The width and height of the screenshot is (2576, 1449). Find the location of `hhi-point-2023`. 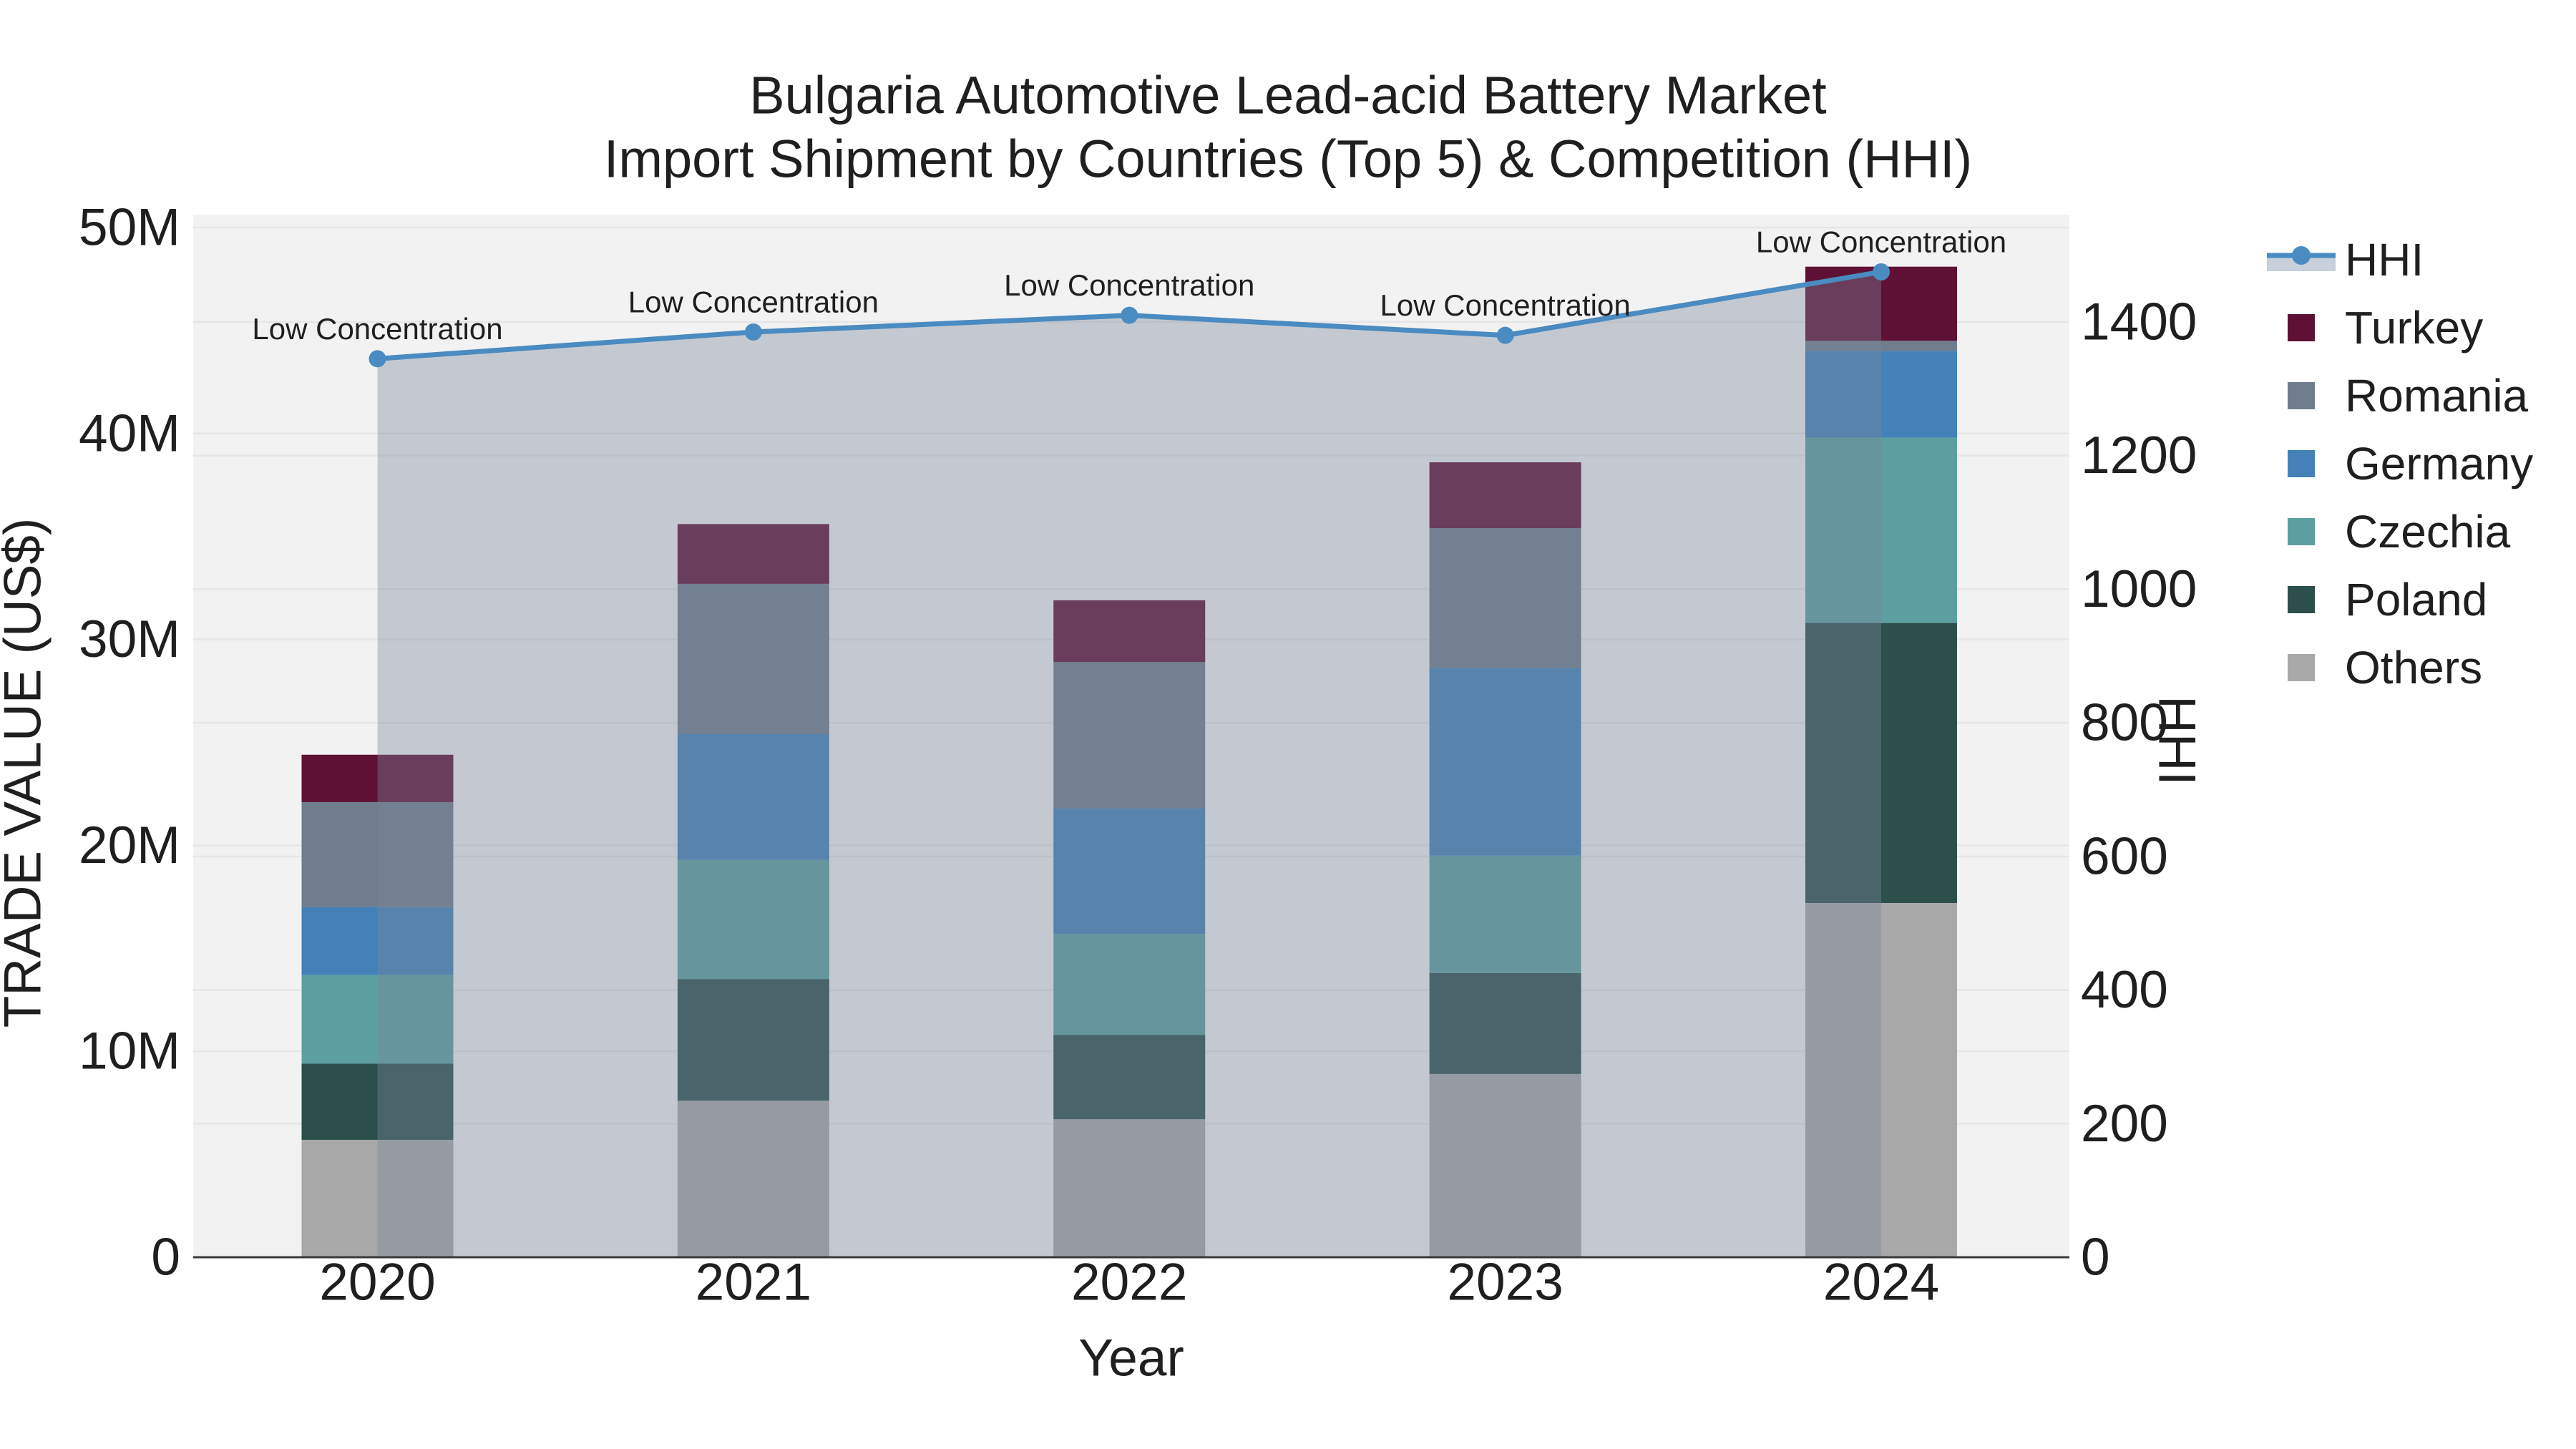

hhi-point-2023 is located at coordinates (1505, 335).